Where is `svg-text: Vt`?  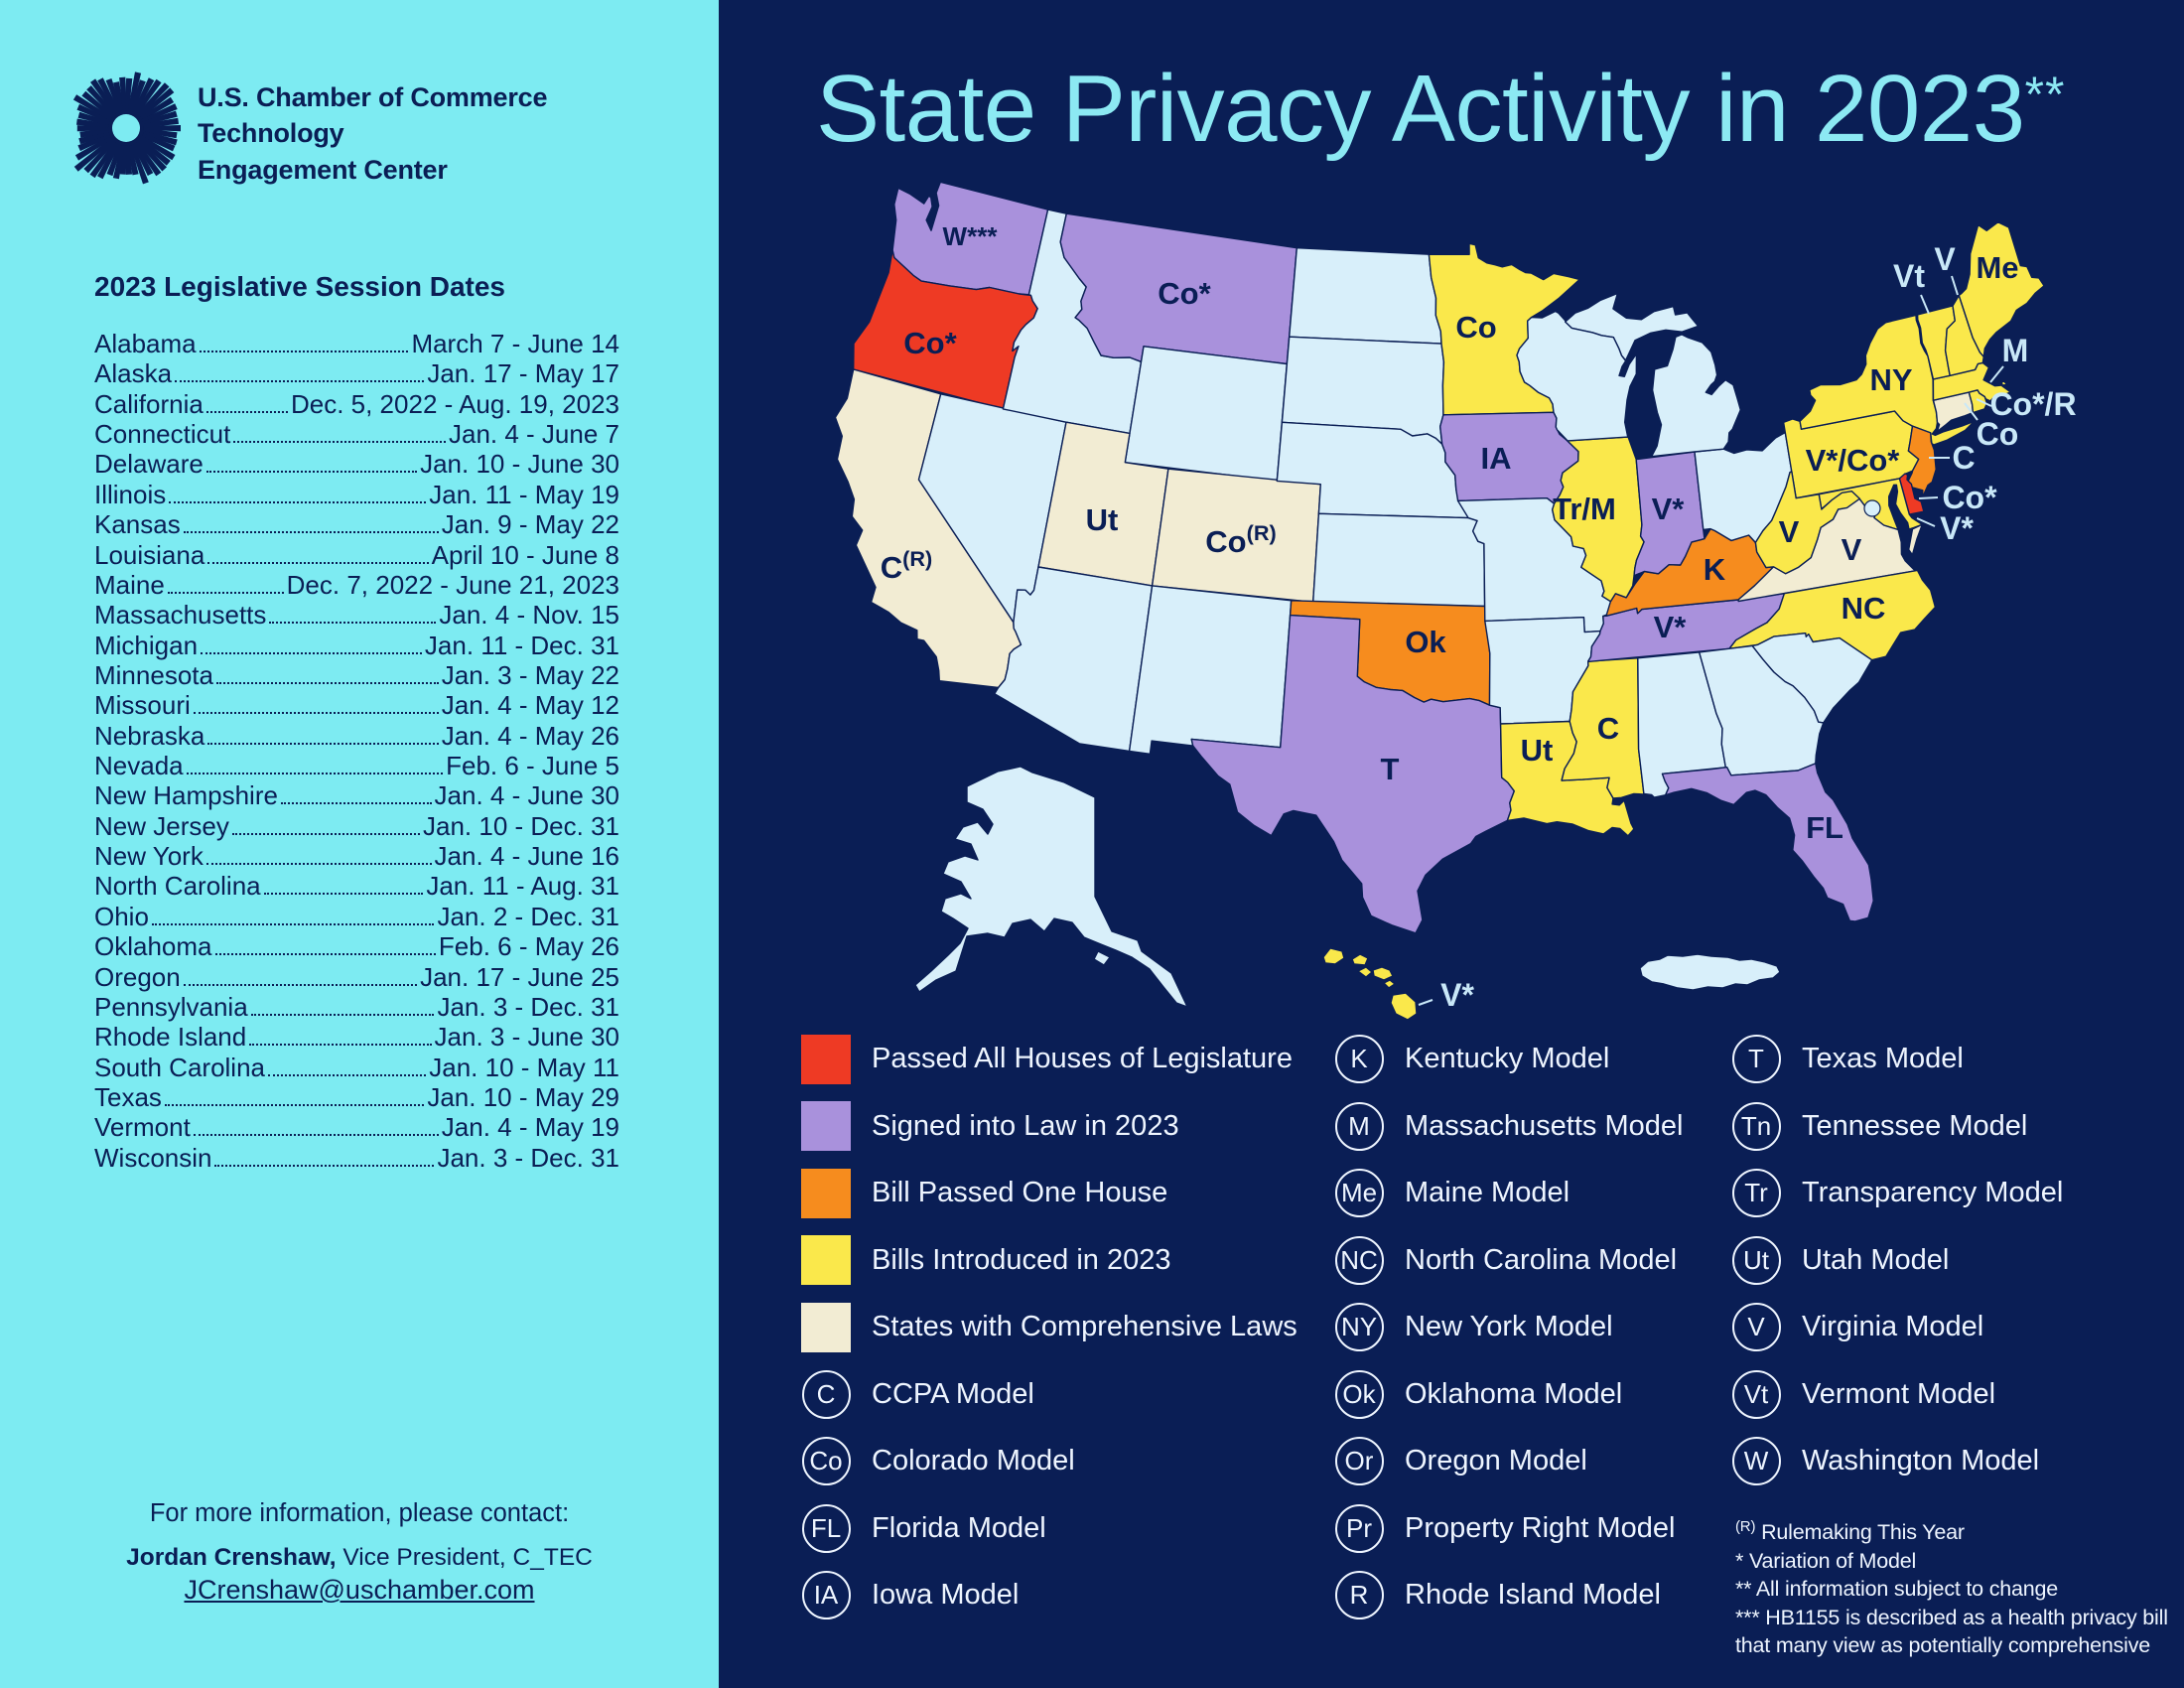 svg-text: Vt is located at coordinates (1909, 276).